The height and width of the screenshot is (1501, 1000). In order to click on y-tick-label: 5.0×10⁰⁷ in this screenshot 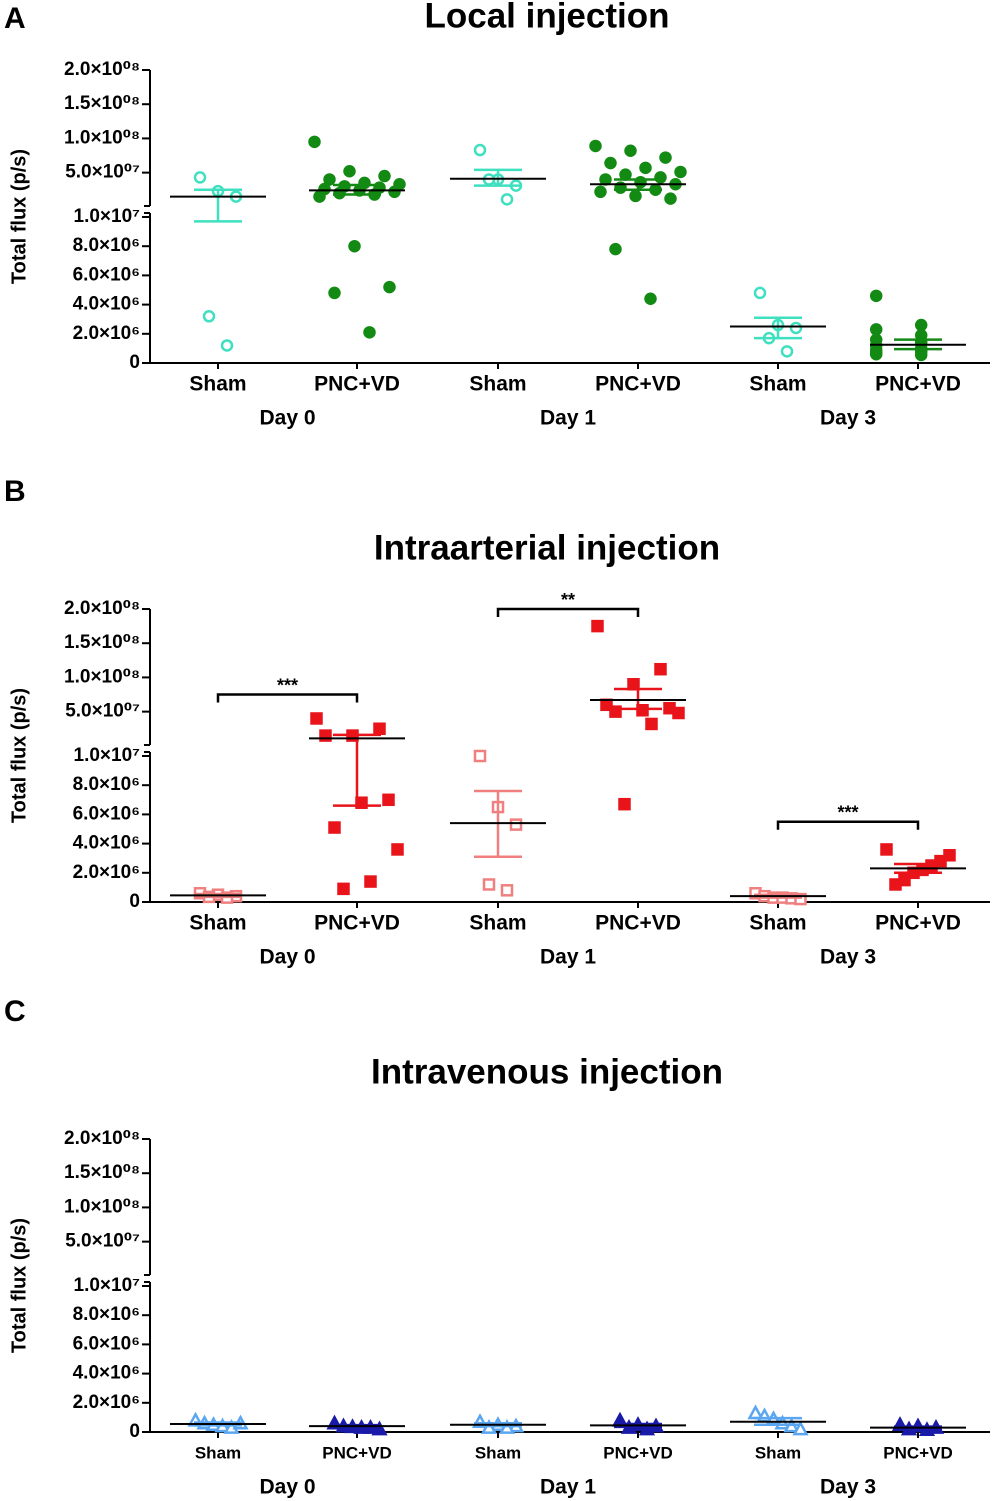, I will do `click(102, 711)`.